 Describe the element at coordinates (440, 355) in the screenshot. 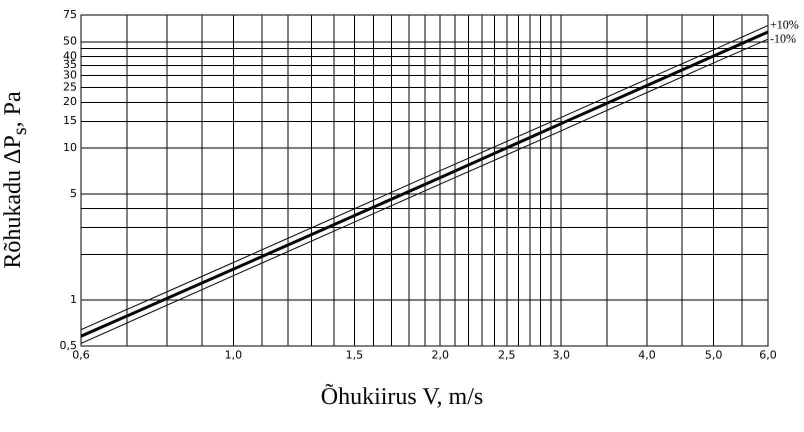

I see `x-tick-label: 2,0` at that location.